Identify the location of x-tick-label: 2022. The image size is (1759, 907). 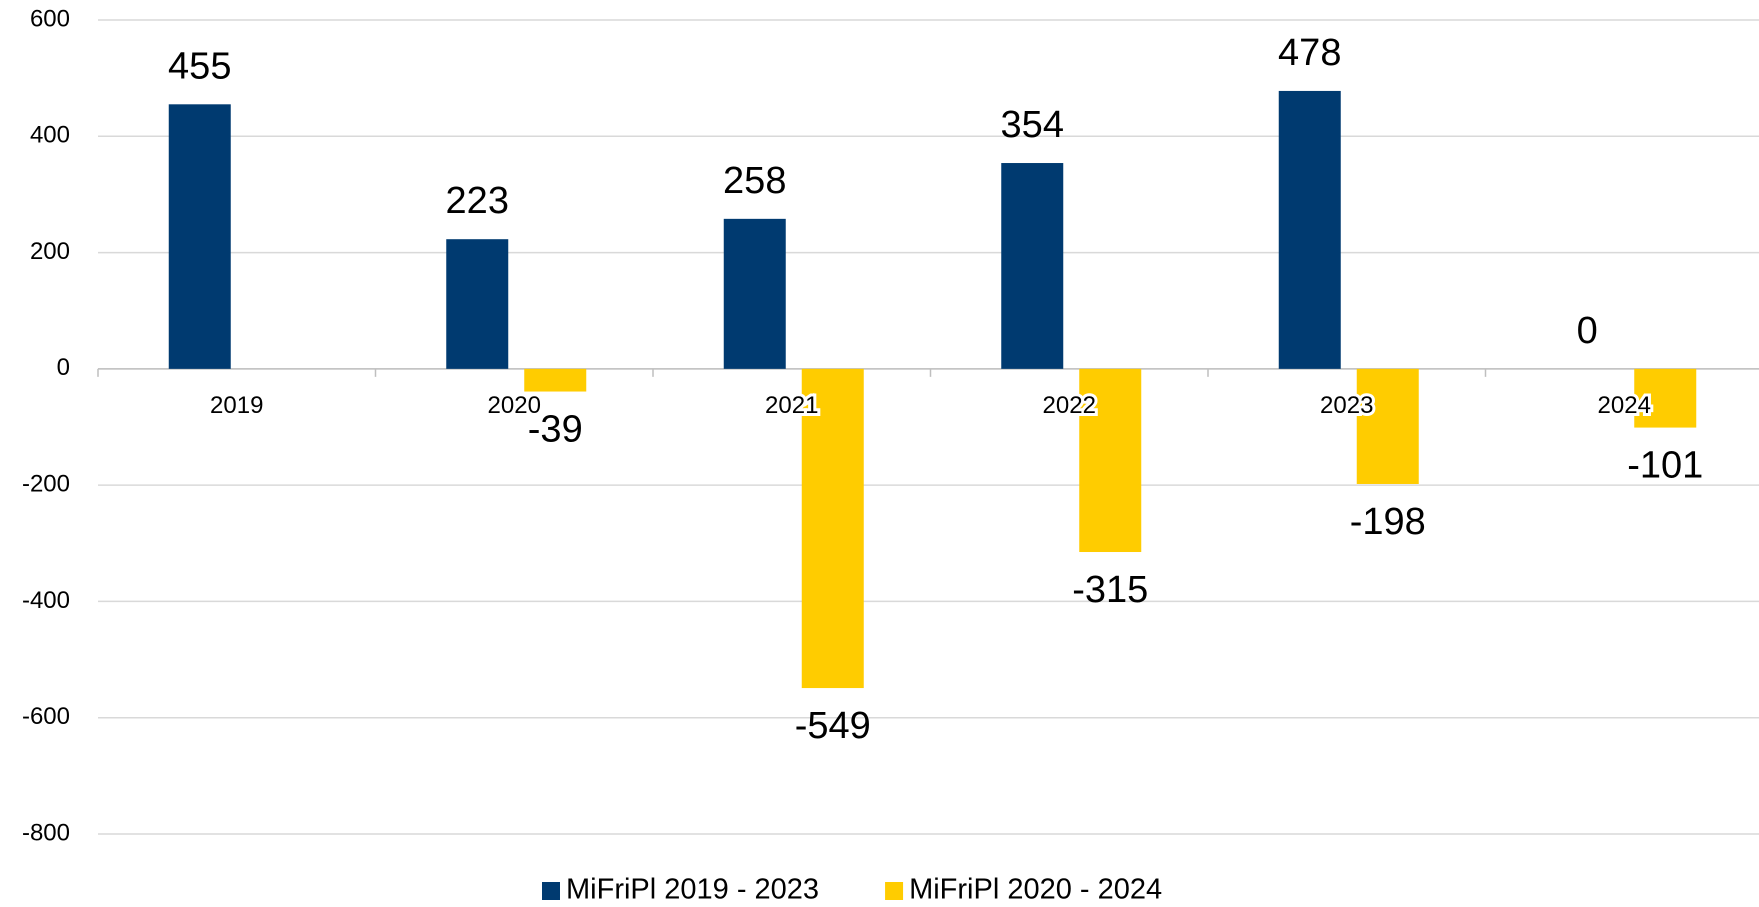
(1069, 405).